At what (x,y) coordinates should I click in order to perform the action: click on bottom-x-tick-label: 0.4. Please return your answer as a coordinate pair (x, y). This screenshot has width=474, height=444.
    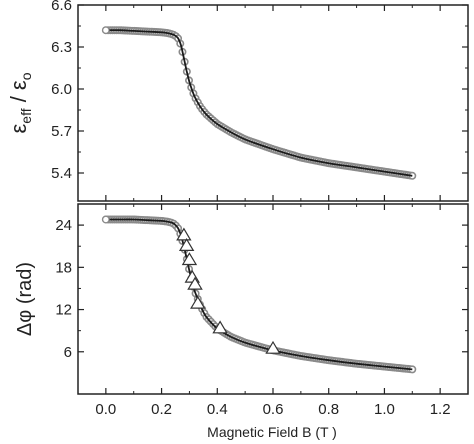
    Looking at the image, I should click on (217, 409).